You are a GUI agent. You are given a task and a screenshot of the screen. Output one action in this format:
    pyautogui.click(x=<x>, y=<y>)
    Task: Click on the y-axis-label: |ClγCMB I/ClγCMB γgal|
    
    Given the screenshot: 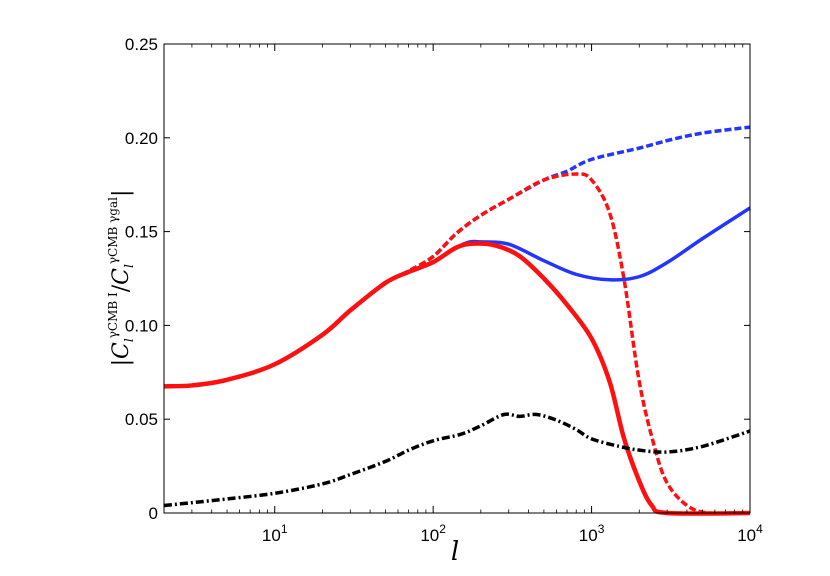 What is the action you would take?
    pyautogui.click(x=121, y=278)
    